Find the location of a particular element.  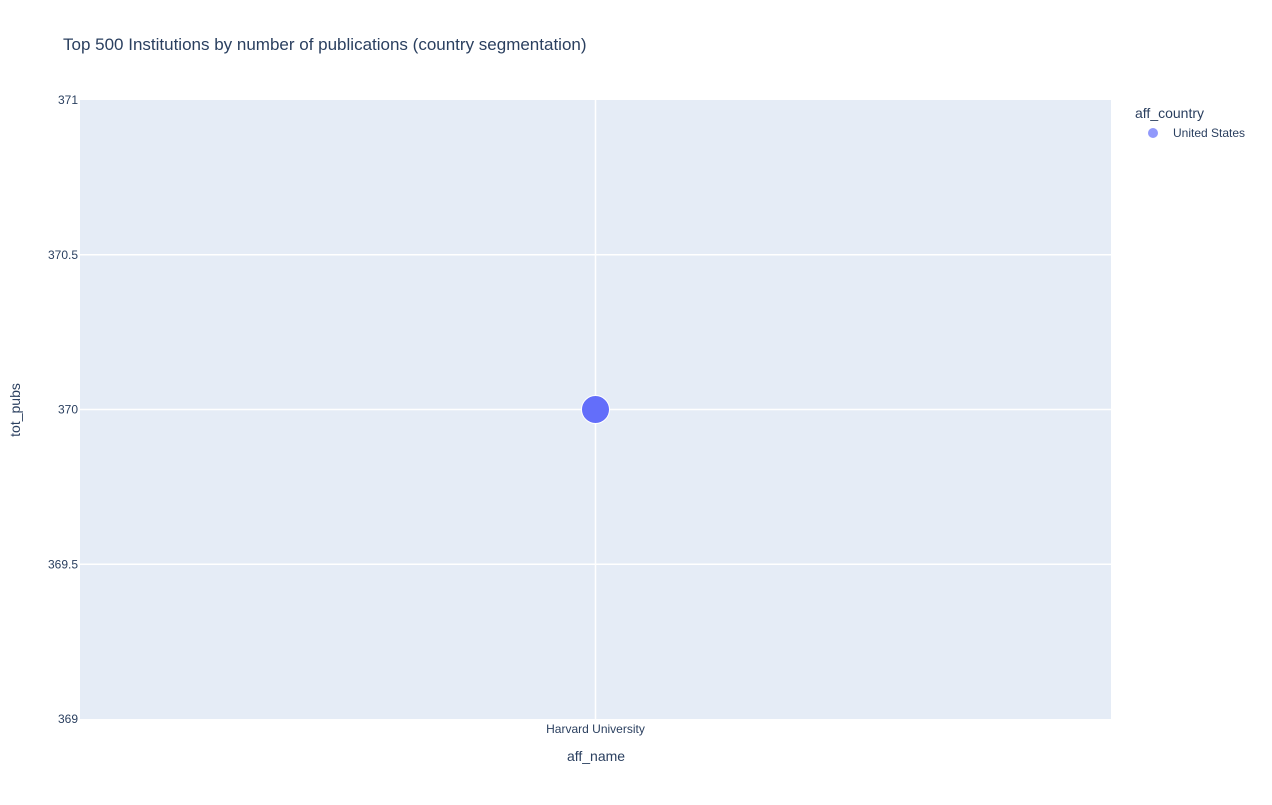

x-axis-ticks: Harvard University is located at coordinates (595, 729).